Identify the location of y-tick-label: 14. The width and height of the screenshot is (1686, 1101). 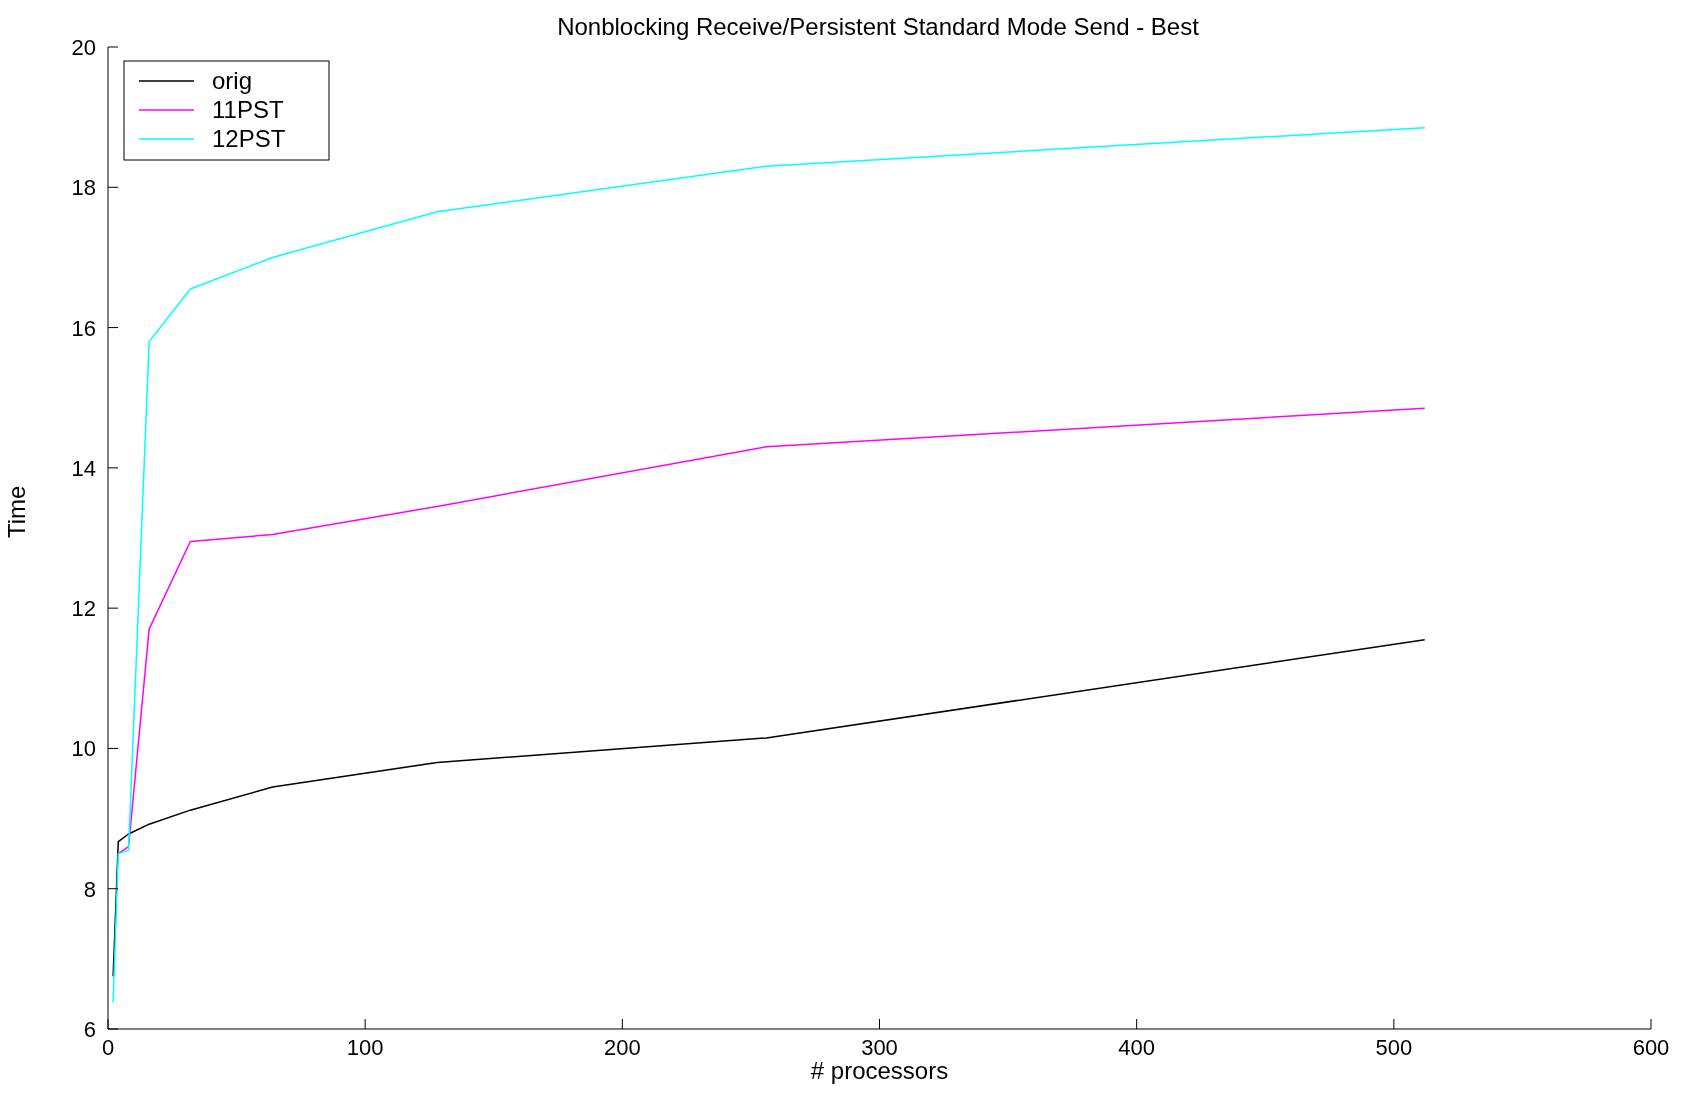
(83, 468).